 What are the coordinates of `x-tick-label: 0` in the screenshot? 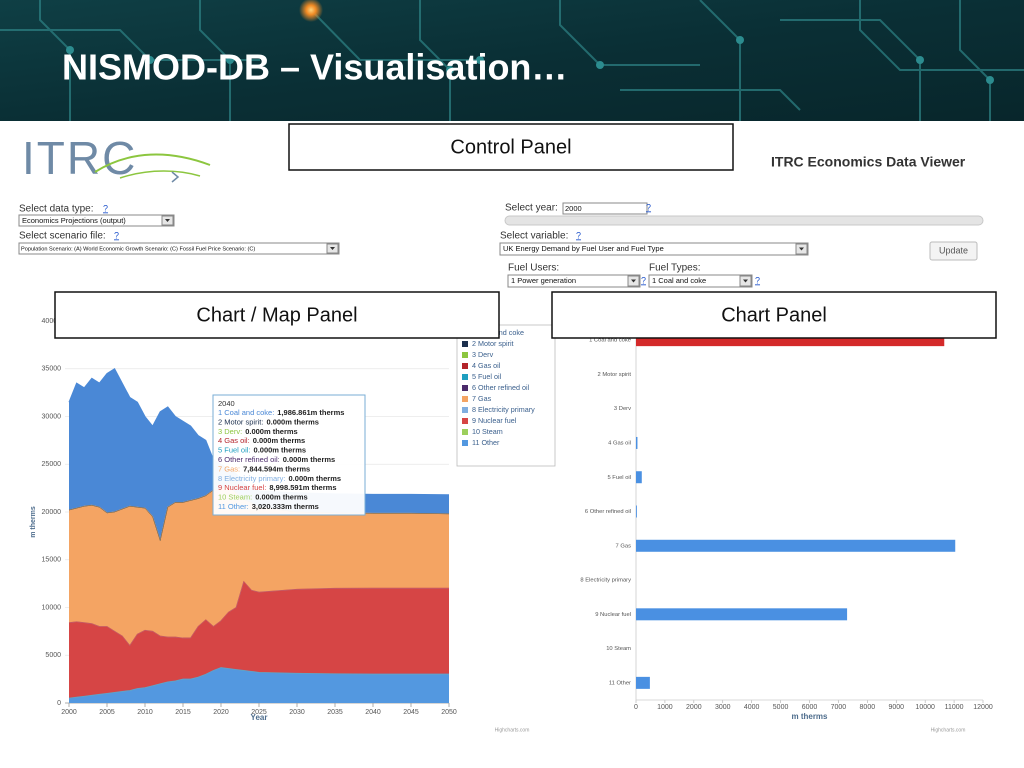 It's located at (636, 707).